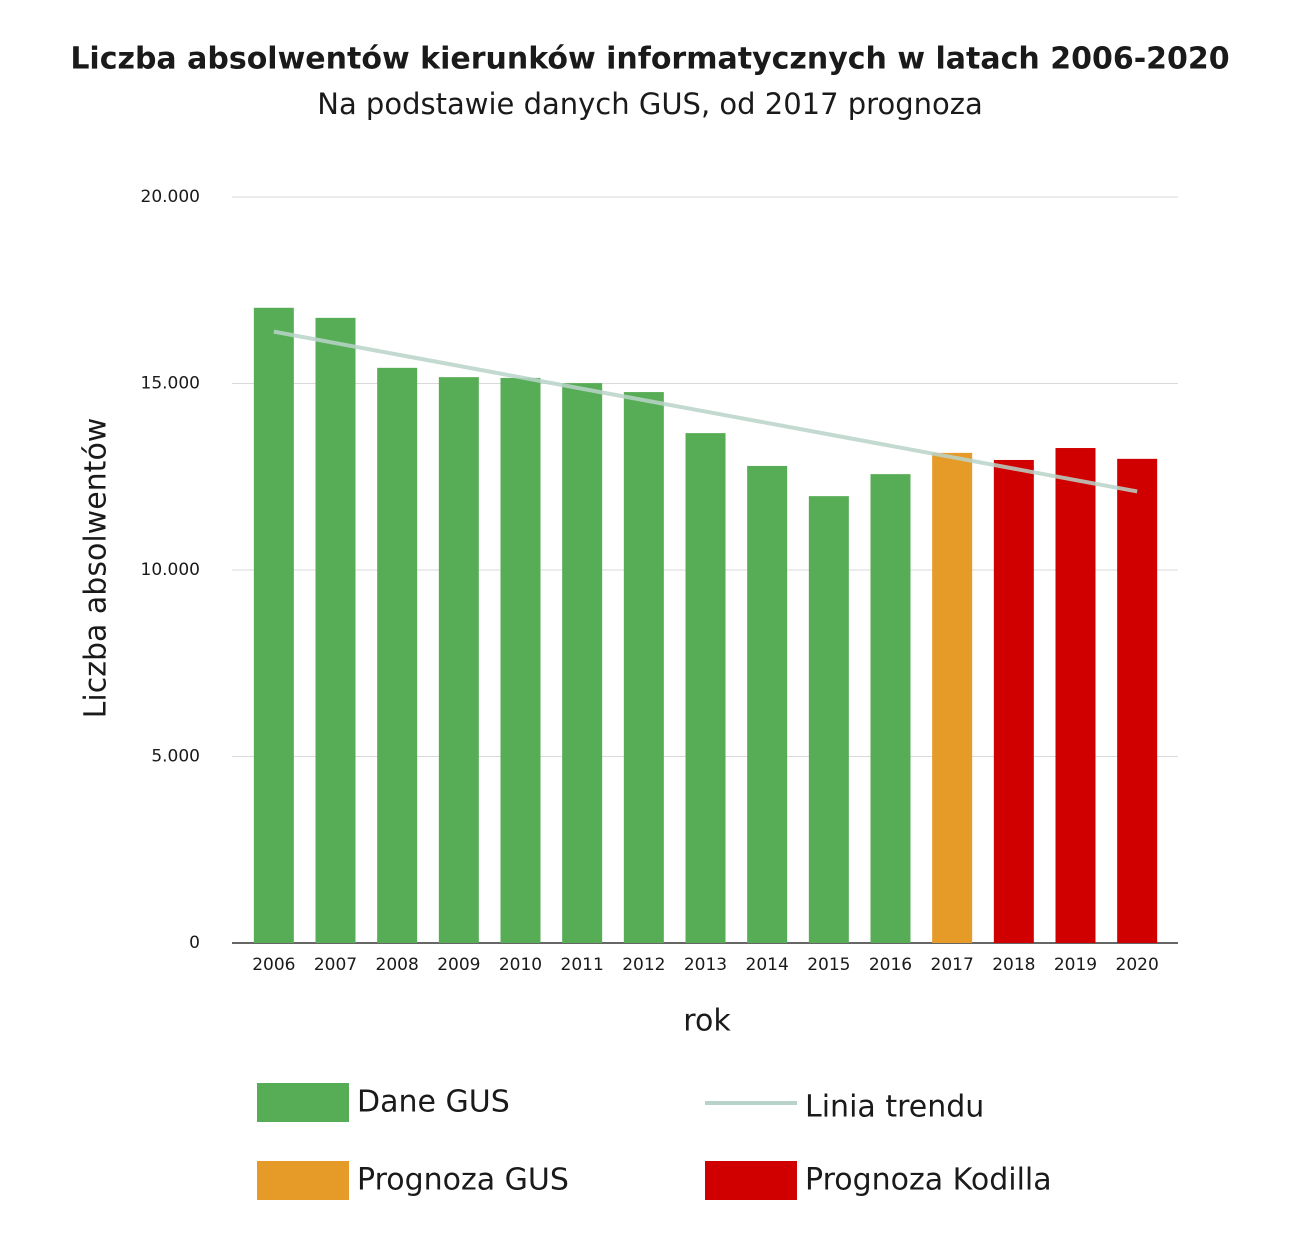 The width and height of the screenshot is (1299, 1241). I want to click on x-tick-label: 2008, so click(397, 965).